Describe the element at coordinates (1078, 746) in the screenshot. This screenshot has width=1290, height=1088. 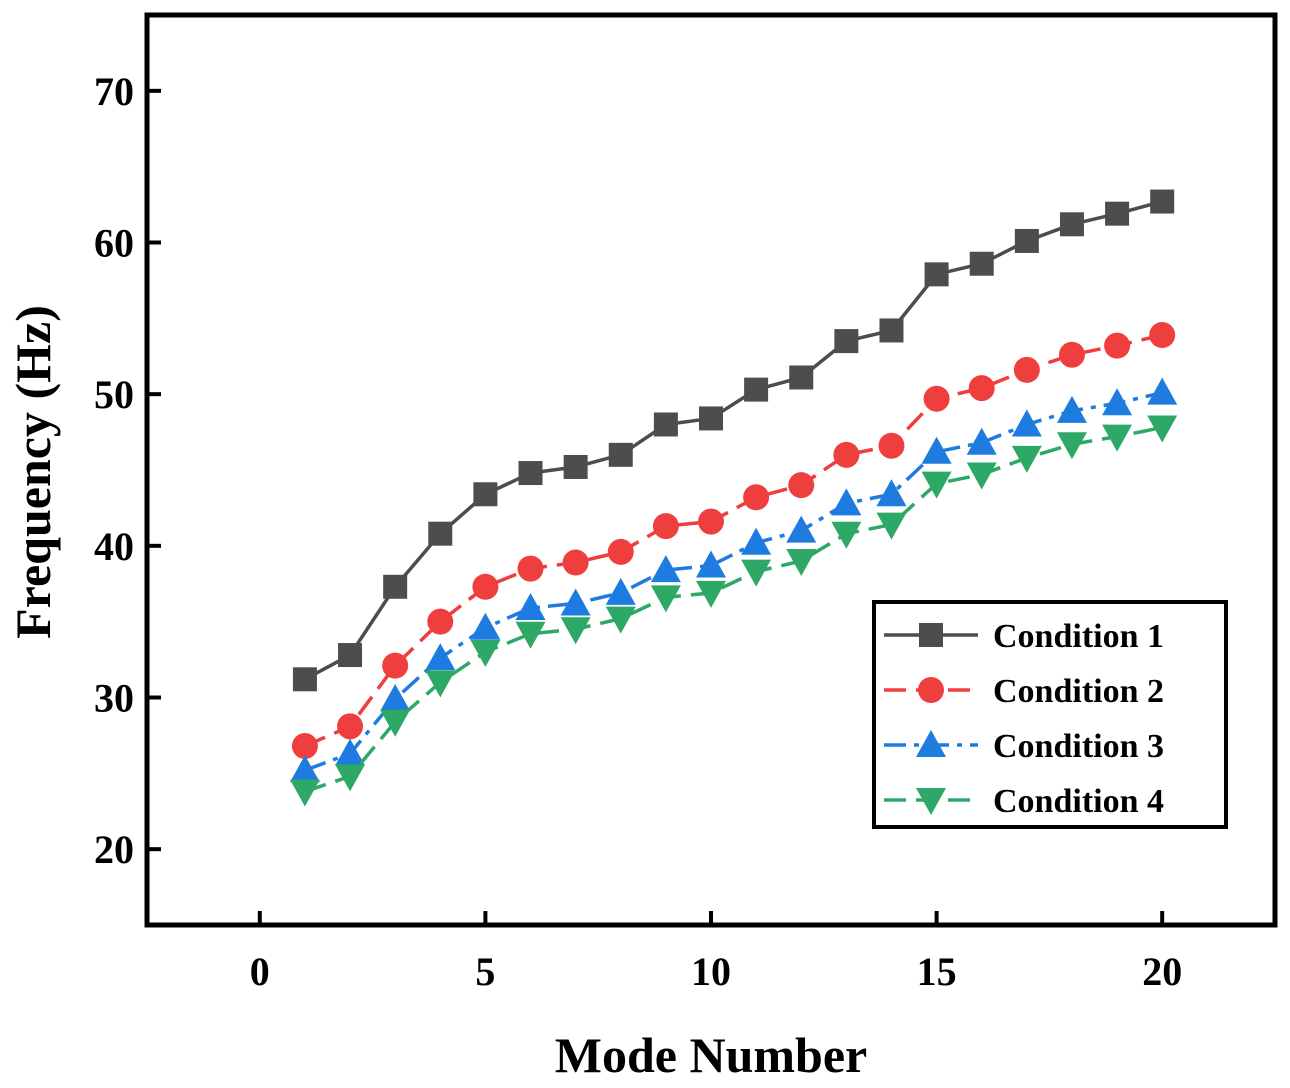
I see `legend-label: Condition 3` at that location.